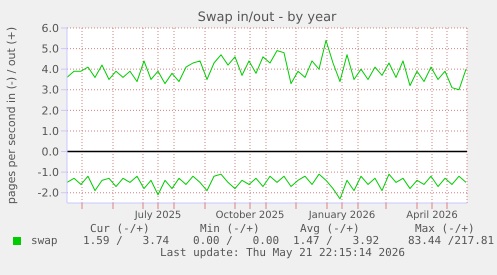  What do you see at coordinates (50, 151) in the screenshot?
I see `y-tick-label: 0.0` at bounding box center [50, 151].